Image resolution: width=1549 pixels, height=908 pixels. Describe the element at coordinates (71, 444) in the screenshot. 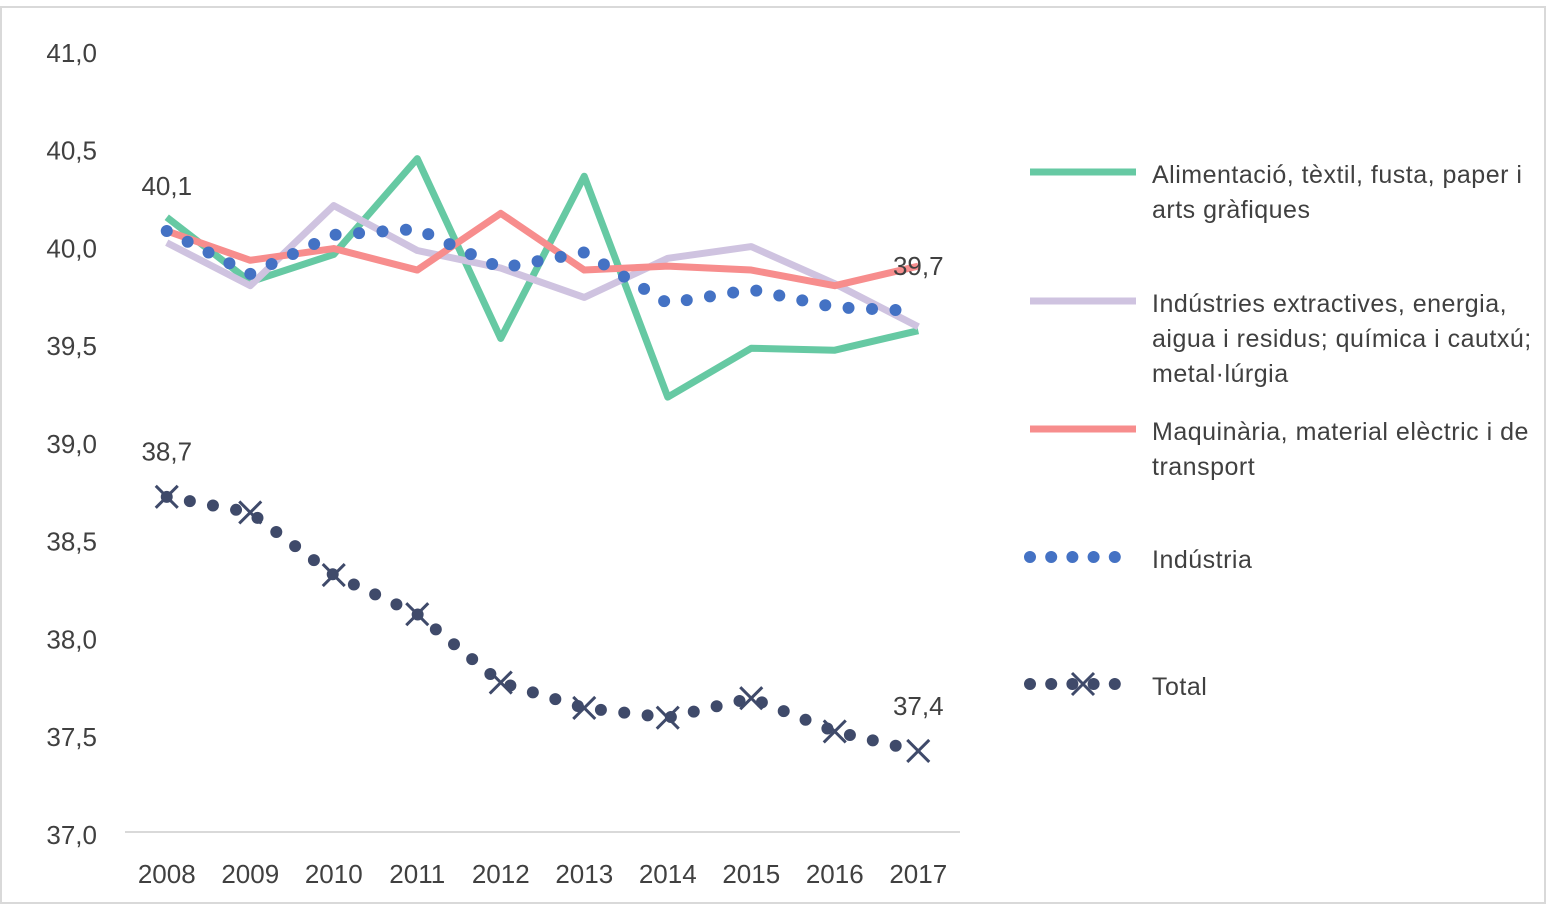

I see `y-tick-label: 39,0` at that location.